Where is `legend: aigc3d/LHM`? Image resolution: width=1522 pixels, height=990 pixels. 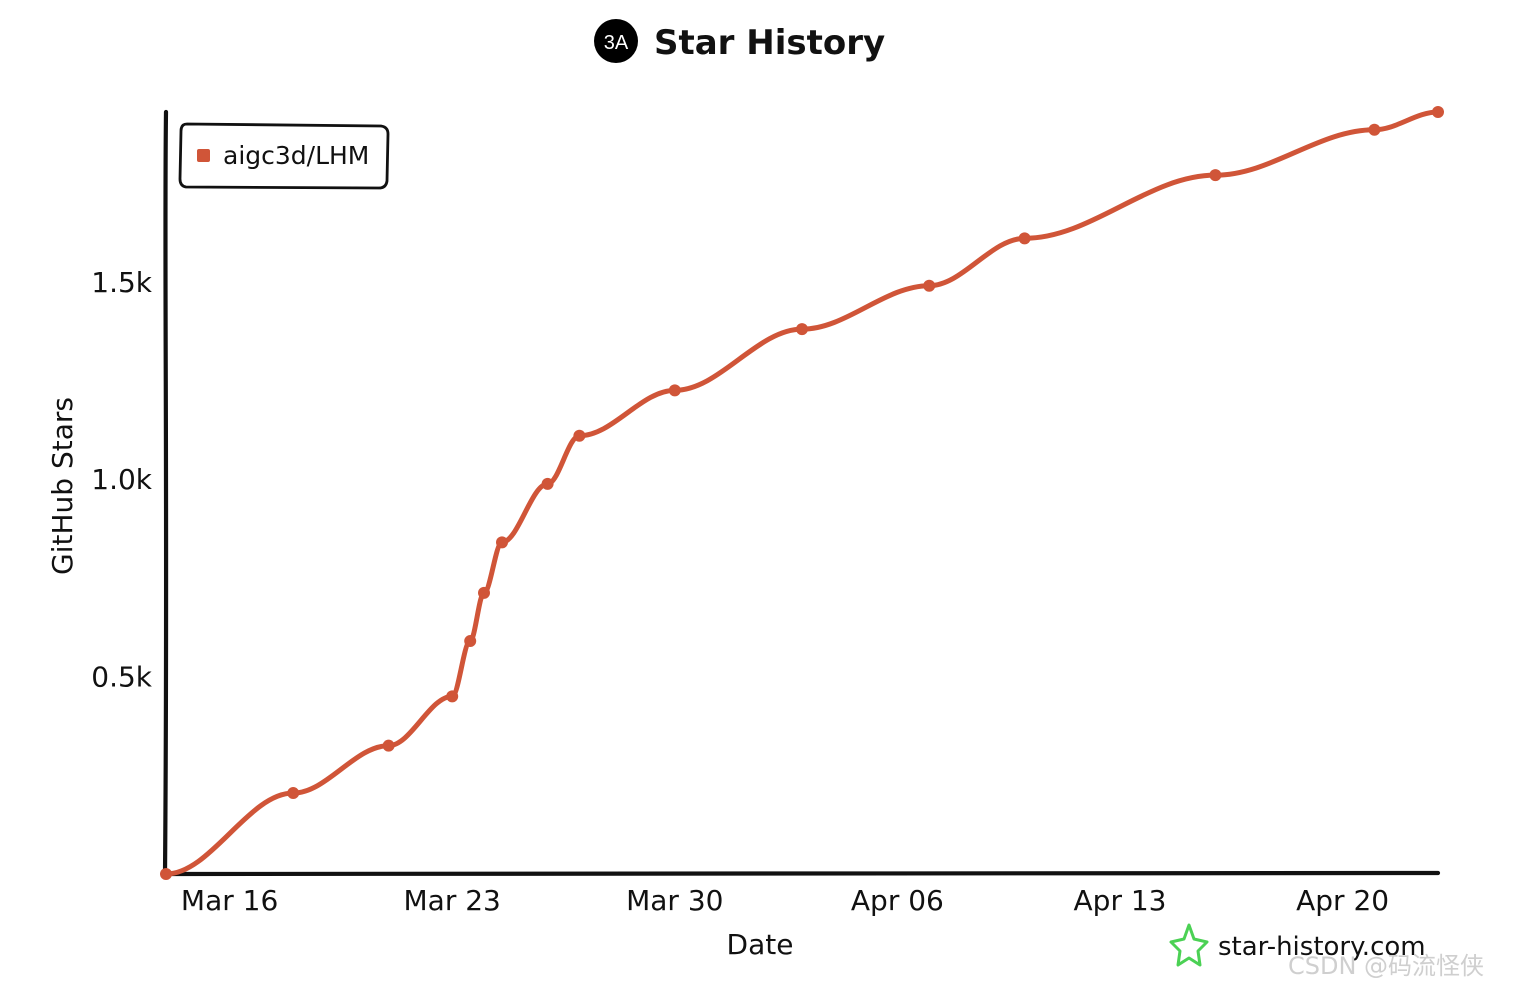
legend: aigc3d/LHM is located at coordinates (284, 156).